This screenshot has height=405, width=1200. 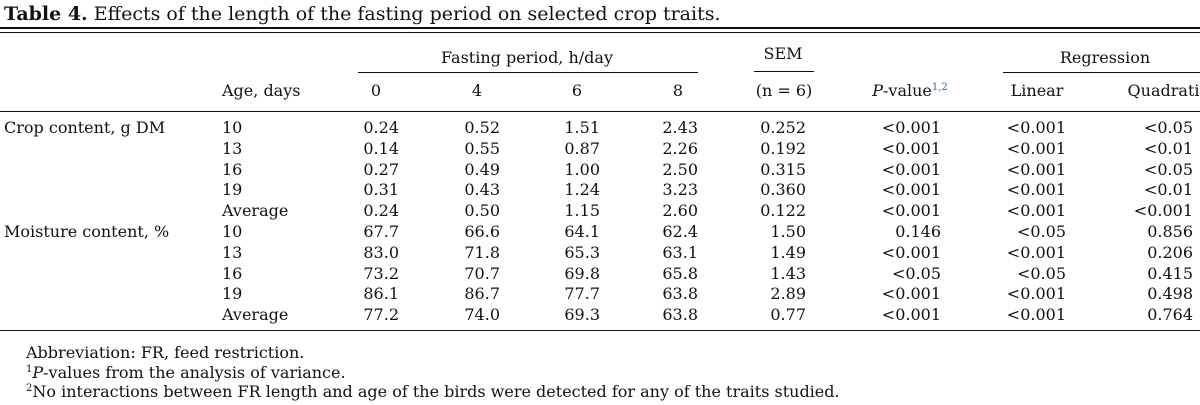 What do you see at coordinates (680, 127) in the screenshot?
I see `fasting-8-cell: 2.43` at bounding box center [680, 127].